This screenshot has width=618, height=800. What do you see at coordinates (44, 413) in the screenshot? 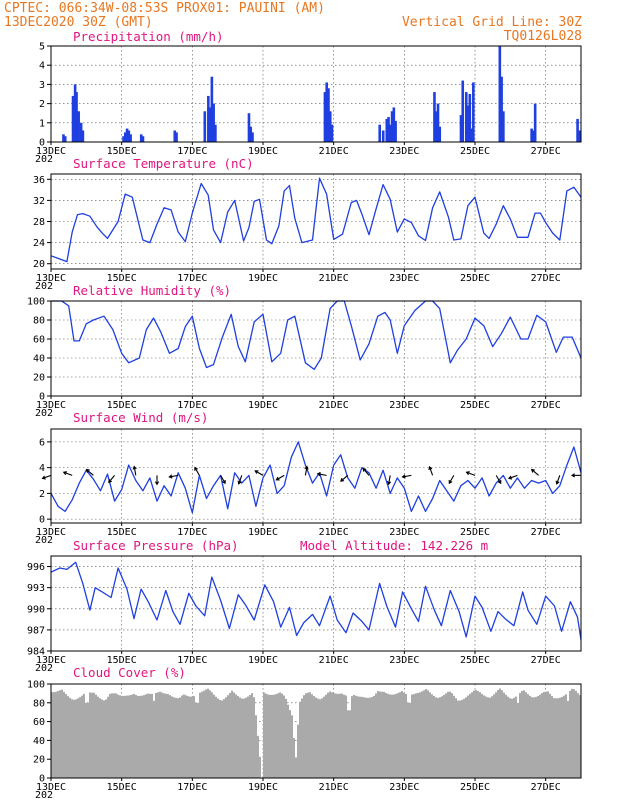
I see `humidity-year-label: 202` at bounding box center [44, 413].